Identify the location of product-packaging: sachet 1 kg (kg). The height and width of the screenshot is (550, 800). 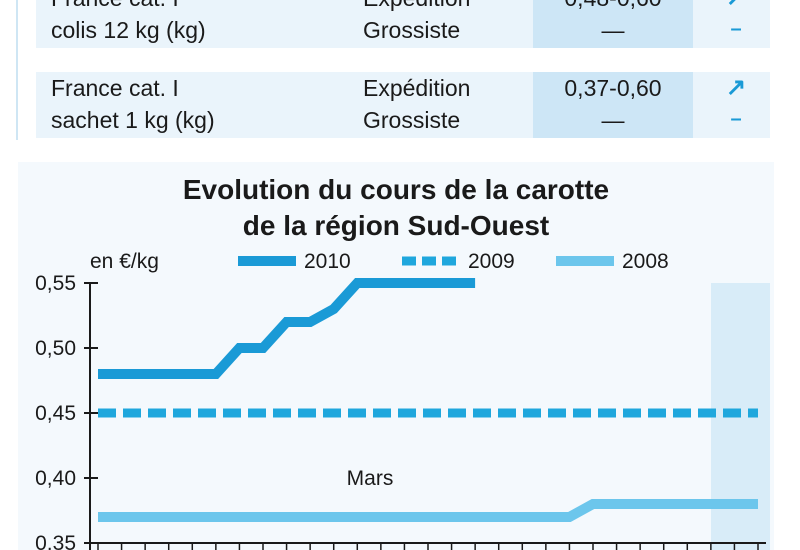
(133, 120).